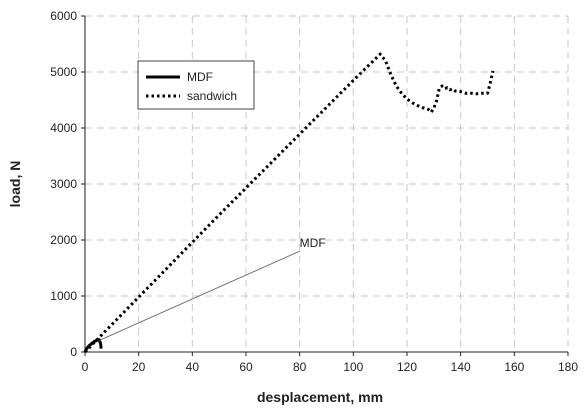  I want to click on x-axis-title: desplacement, mm, so click(320, 397).